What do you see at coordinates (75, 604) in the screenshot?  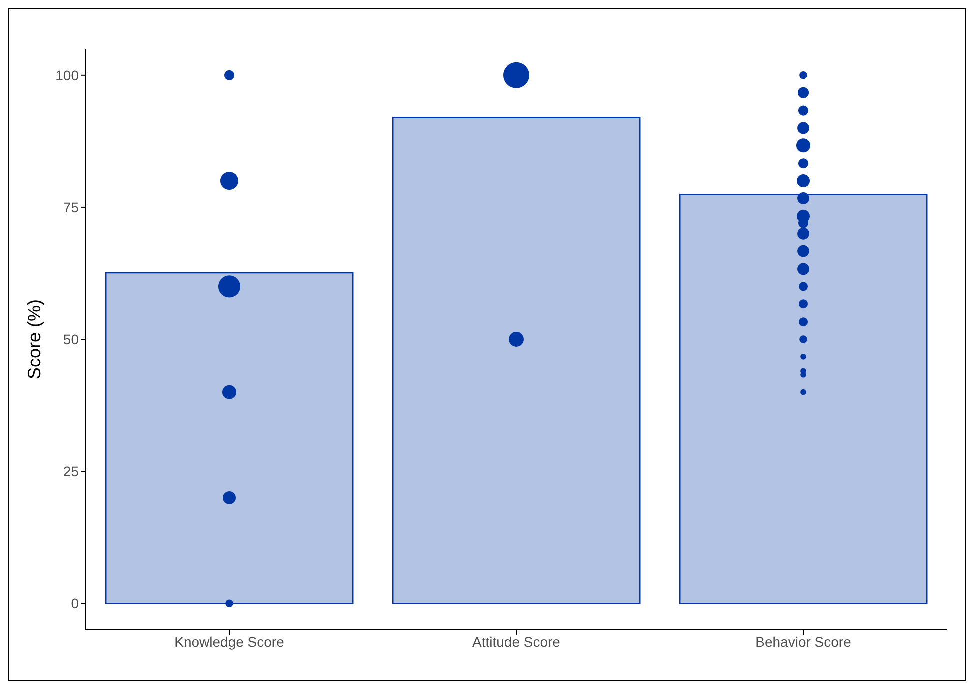 I see `y-tick-label: 0` at bounding box center [75, 604].